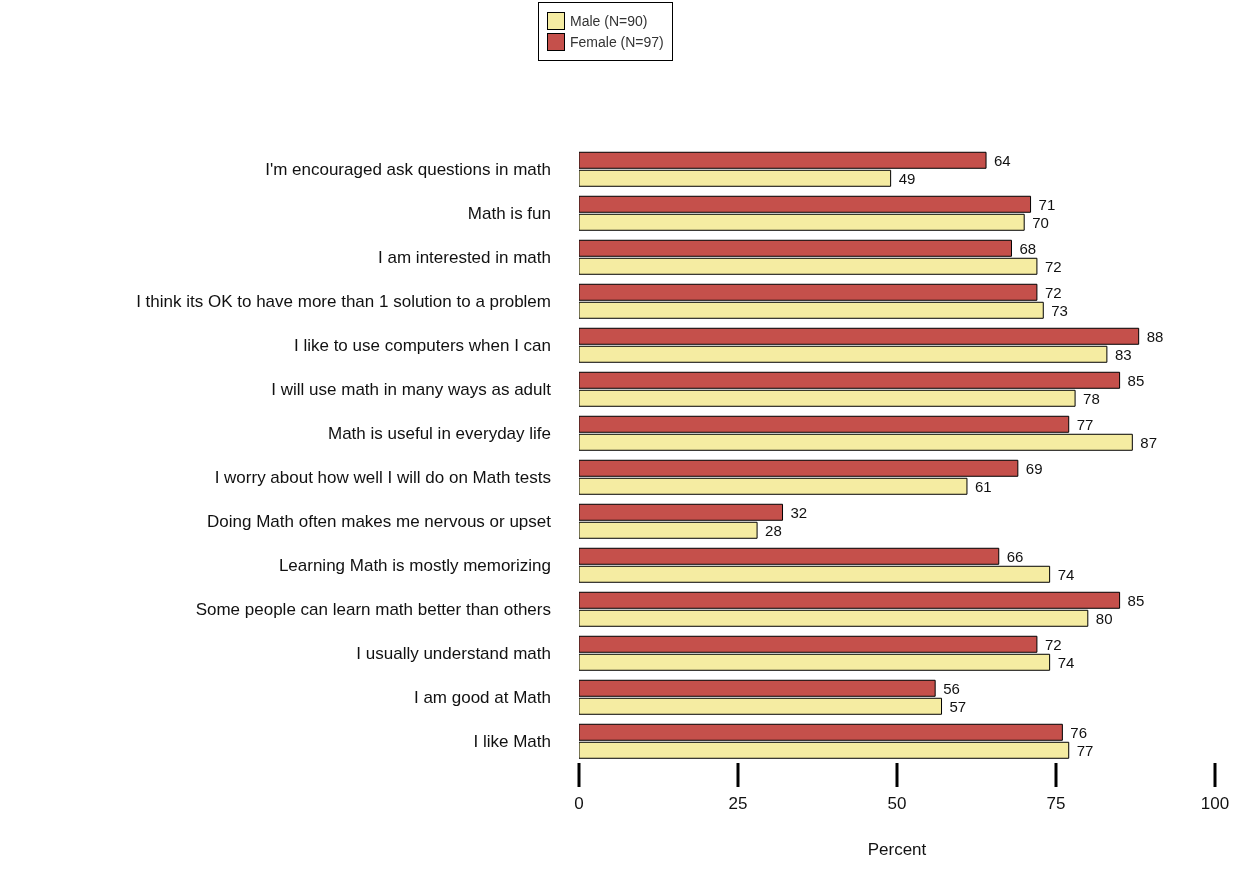  What do you see at coordinates (617, 42) in the screenshot?
I see `legend-label: Female (N=97)` at bounding box center [617, 42].